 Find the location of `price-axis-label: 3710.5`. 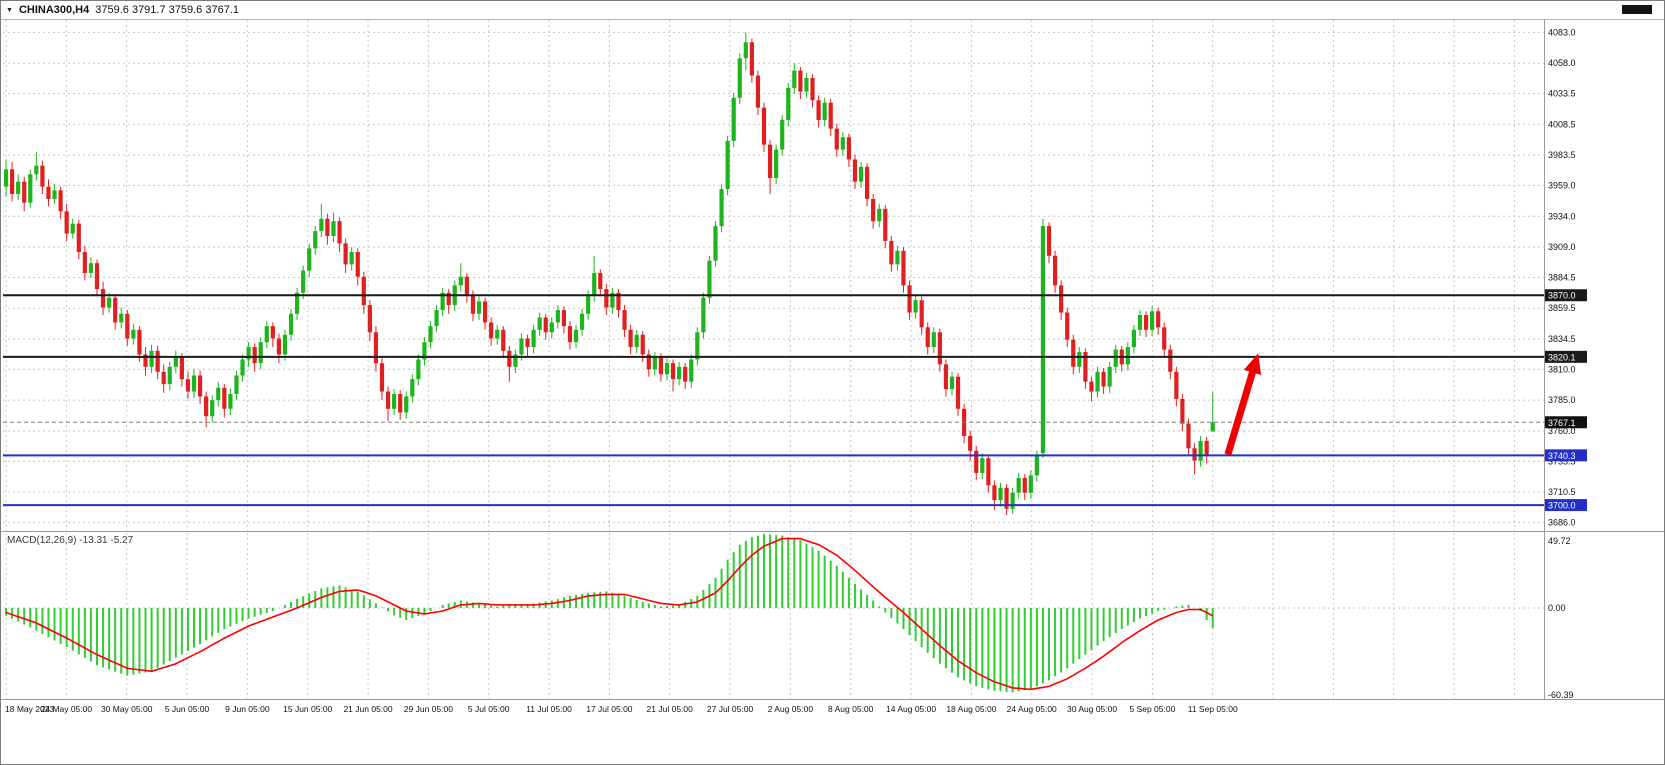

price-axis-label: 3710.5 is located at coordinates (1562, 492).